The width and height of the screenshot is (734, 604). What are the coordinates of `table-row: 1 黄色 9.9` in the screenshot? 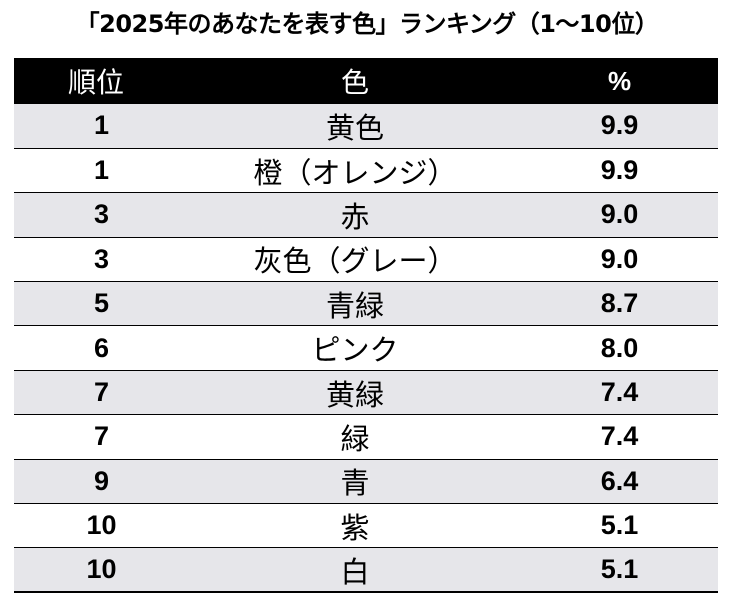 It's located at (366, 126).